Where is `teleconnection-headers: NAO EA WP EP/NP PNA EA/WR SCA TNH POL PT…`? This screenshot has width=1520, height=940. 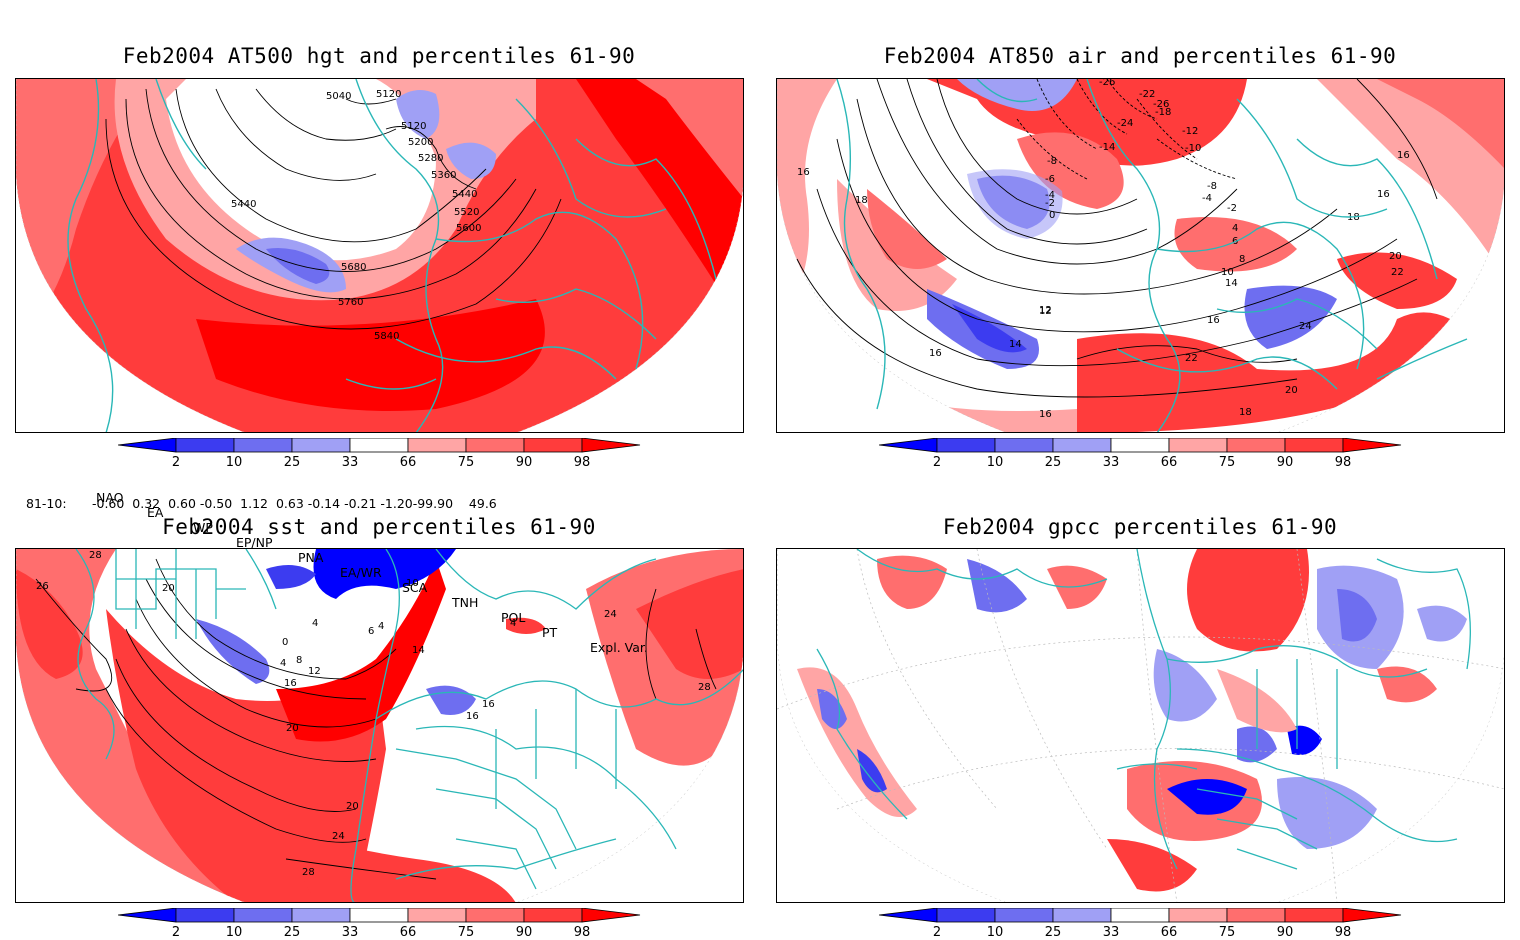
teleconnection-headers: NAO EA WP EP/NP PNA EA/WR SCA TNH POL PT… is located at coordinates (372, 565).